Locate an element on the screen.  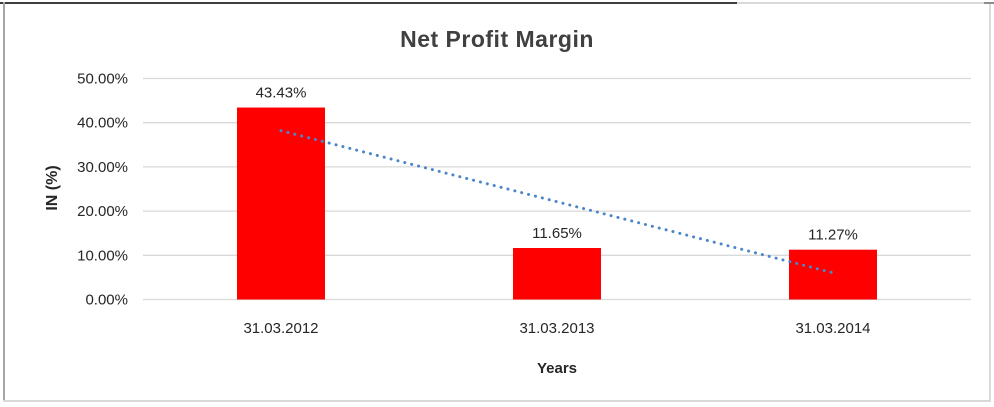
y-tick-label: 30.00% is located at coordinates (102, 167).